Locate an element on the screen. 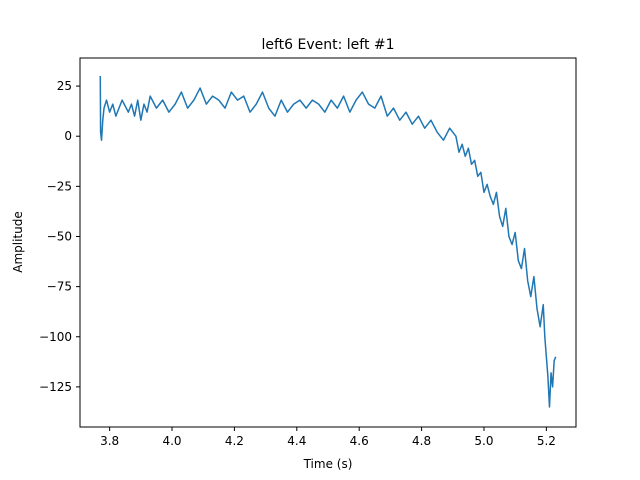 Image resolution: width=640 pixels, height=480 pixels. x-axis-label: Time (s) is located at coordinates (328, 464).